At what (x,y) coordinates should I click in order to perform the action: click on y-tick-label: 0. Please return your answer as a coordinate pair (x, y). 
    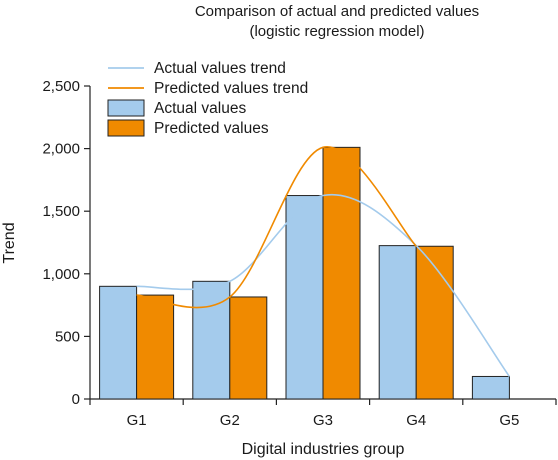
    Looking at the image, I should click on (76, 399).